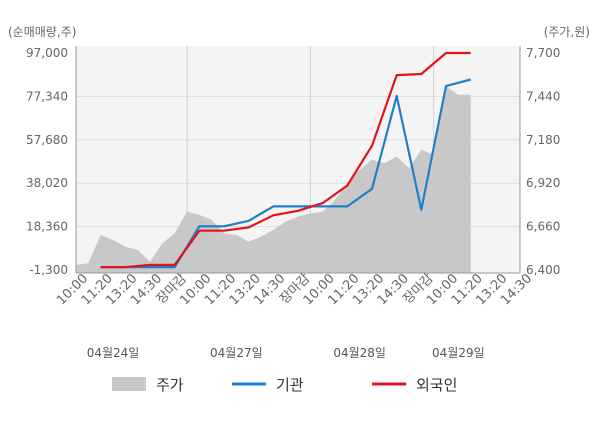  Describe the element at coordinates (543, 96) in the screenshot. I see `right-tick-label: 7,440` at that location.